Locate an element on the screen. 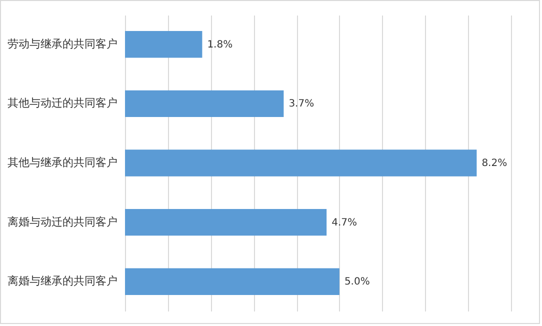 This screenshot has height=326, width=542. data-label: 8.2% is located at coordinates (495, 163).